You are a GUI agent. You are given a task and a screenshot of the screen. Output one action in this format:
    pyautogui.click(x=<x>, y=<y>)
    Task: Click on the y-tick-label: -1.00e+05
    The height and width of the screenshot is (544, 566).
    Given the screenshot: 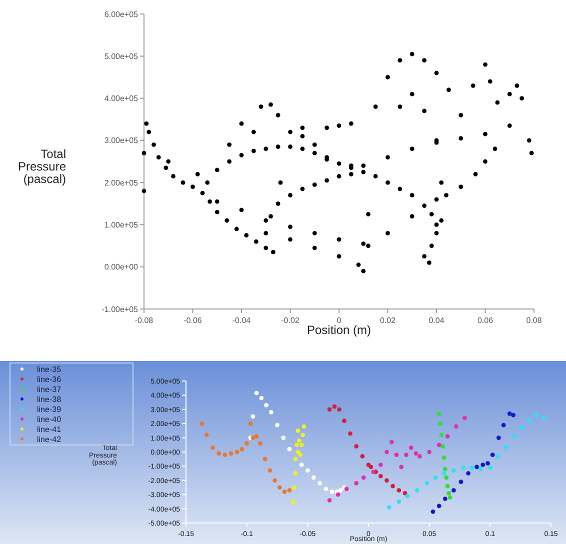 What is the action you would take?
    pyautogui.click(x=120, y=309)
    